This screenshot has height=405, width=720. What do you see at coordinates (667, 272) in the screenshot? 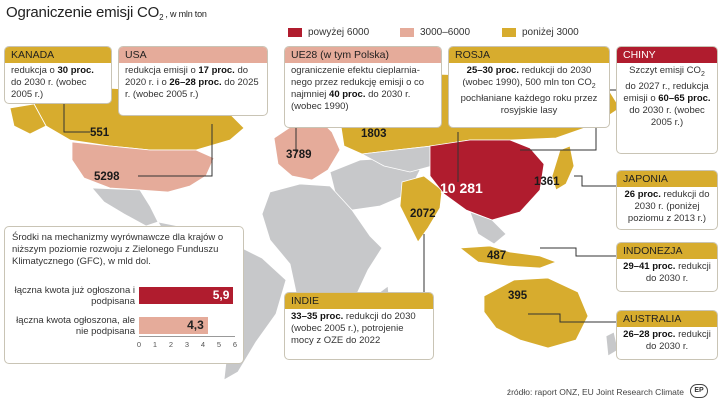
I see `box-indonezja-text: 29–41 proc. redukcji do 2030 r.` at bounding box center [667, 272].